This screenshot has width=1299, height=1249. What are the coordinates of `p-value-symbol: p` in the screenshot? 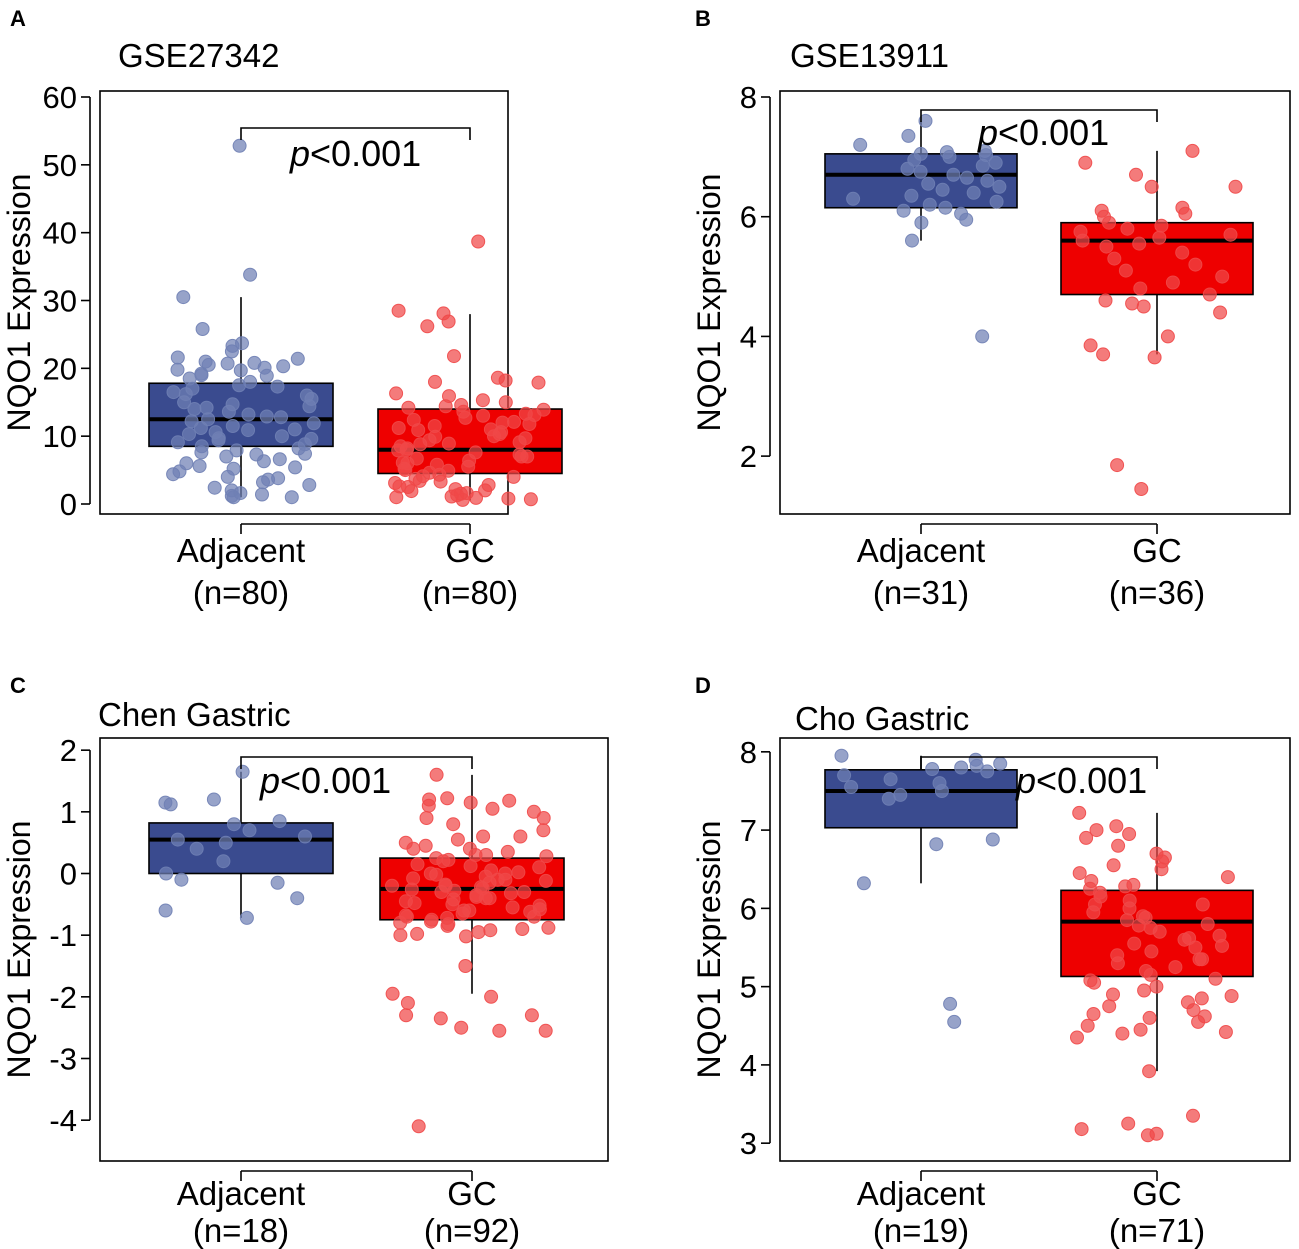 It's located at (987, 132).